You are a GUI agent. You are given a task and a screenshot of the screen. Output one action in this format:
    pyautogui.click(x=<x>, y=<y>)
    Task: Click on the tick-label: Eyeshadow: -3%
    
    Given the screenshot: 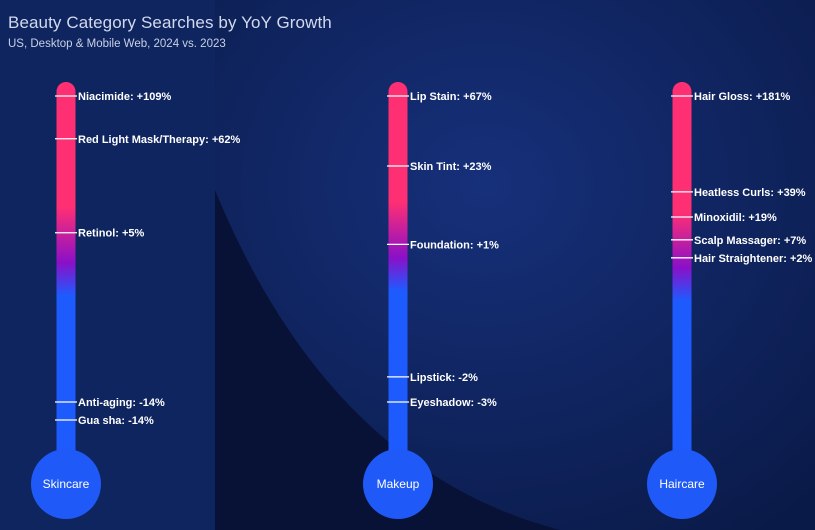 What is the action you would take?
    pyautogui.click(x=453, y=403)
    